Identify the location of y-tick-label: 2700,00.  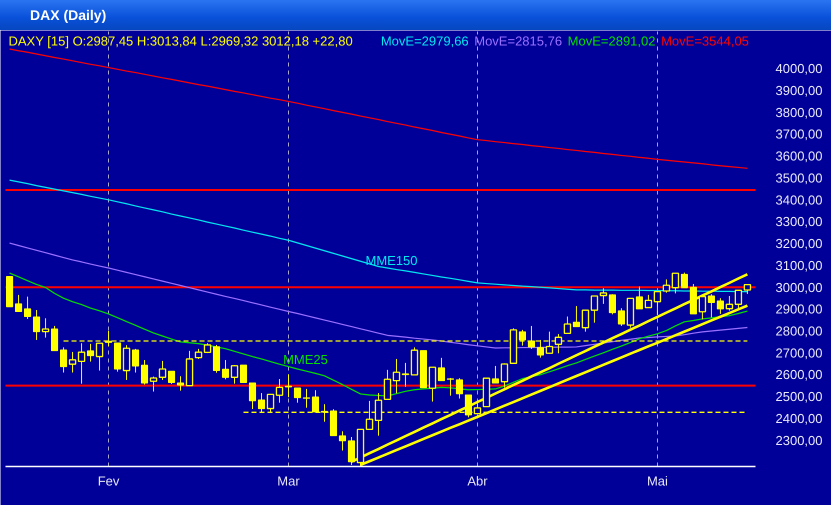
(799, 352).